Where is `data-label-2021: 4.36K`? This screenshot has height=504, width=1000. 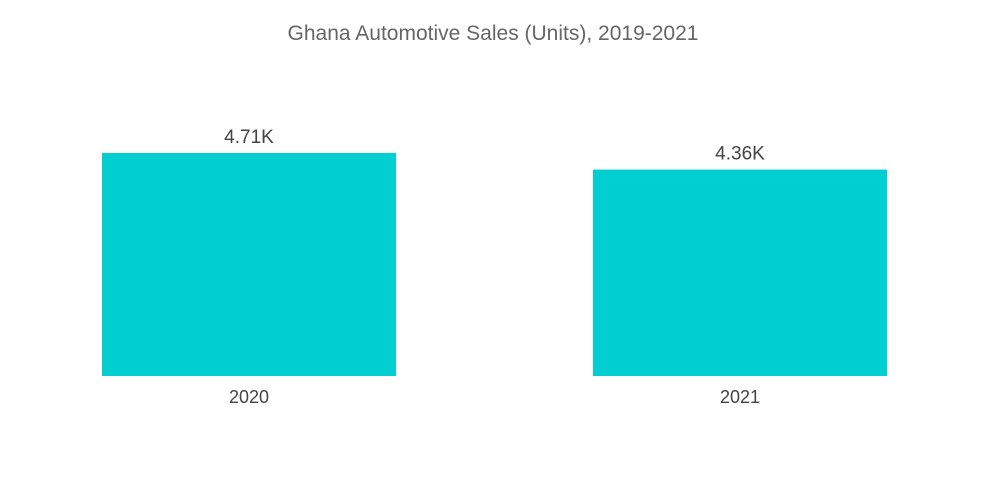
data-label-2021: 4.36K is located at coordinates (740, 154).